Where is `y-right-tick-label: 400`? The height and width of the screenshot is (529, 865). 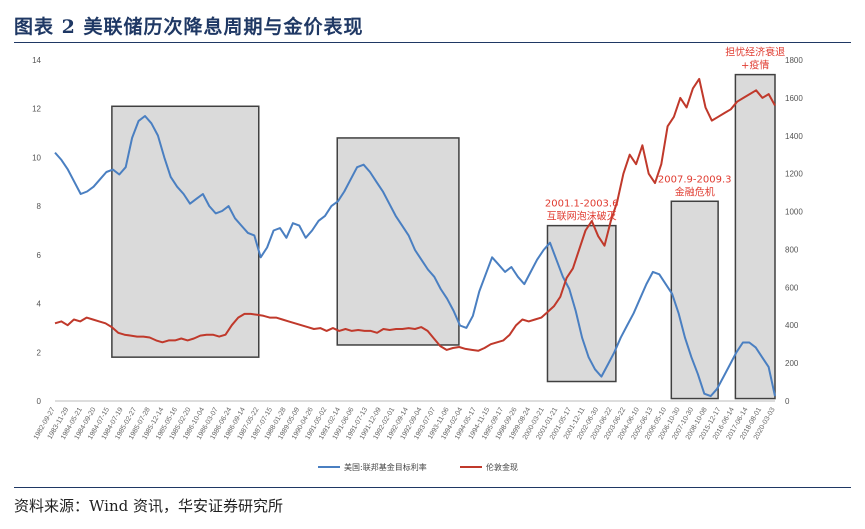 y-right-tick-label: 400 is located at coordinates (792, 325).